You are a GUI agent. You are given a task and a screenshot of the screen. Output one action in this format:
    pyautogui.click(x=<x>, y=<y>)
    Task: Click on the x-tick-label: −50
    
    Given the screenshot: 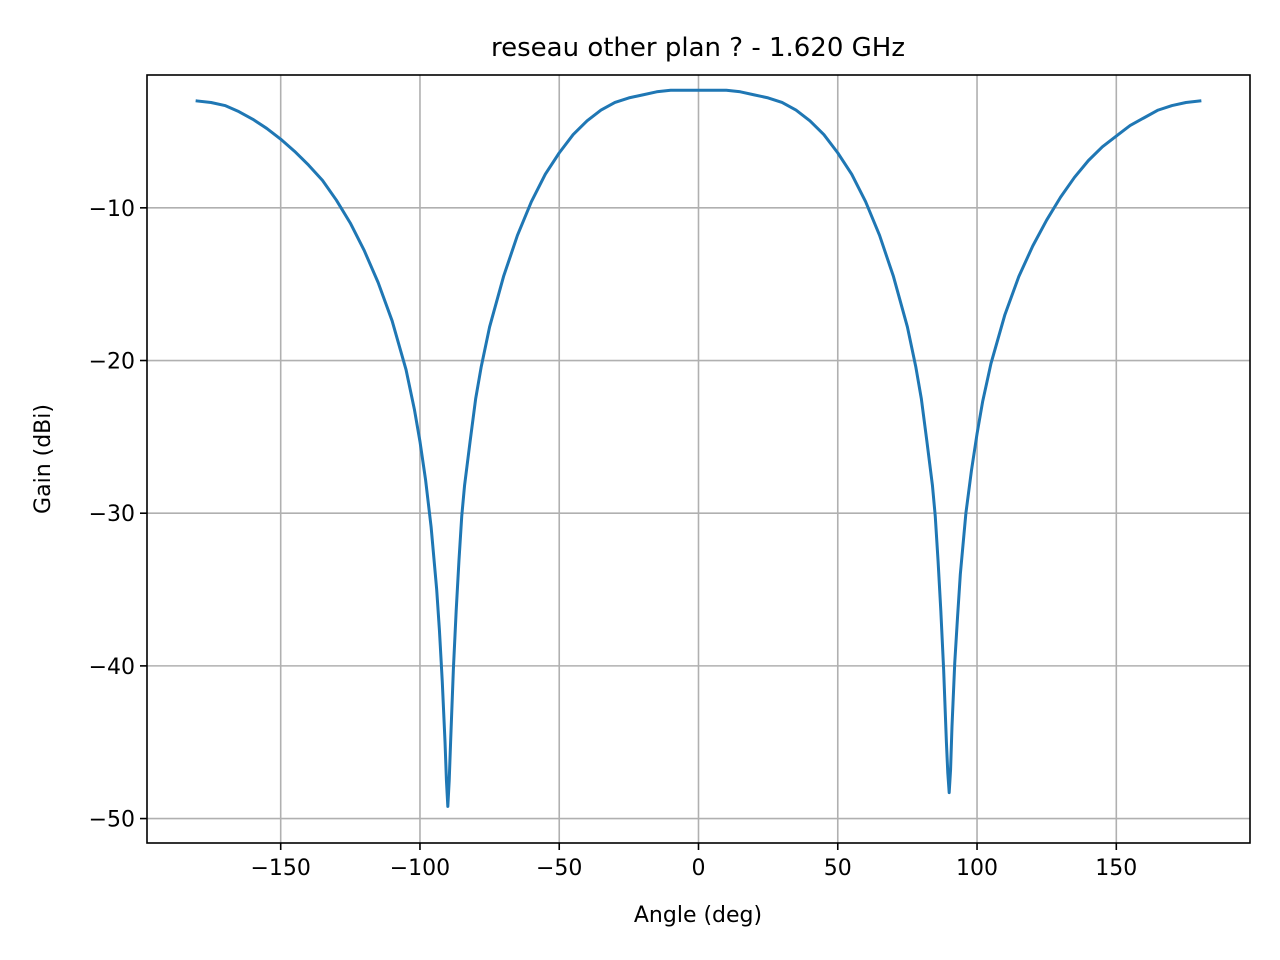 What is the action you would take?
    pyautogui.click(x=559, y=868)
    